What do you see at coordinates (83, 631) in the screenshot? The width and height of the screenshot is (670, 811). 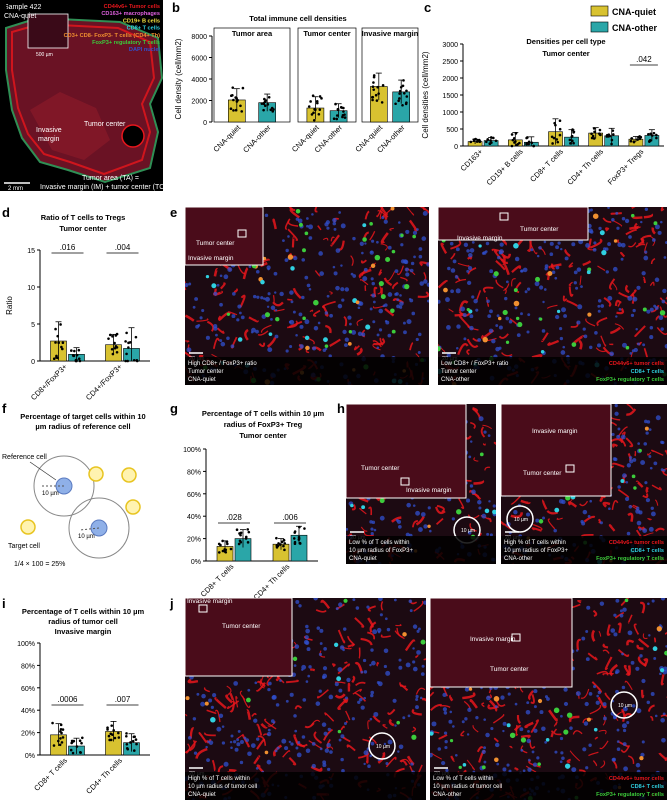 I see `chart-subtitle: Invasive margin` at bounding box center [83, 631].